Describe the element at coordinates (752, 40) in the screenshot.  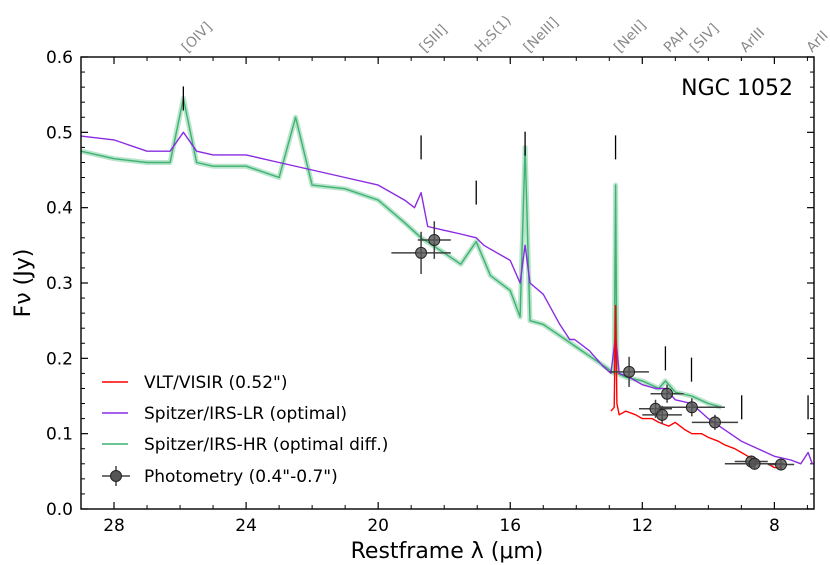
I see `emission-line-label: ArIII` at that location.